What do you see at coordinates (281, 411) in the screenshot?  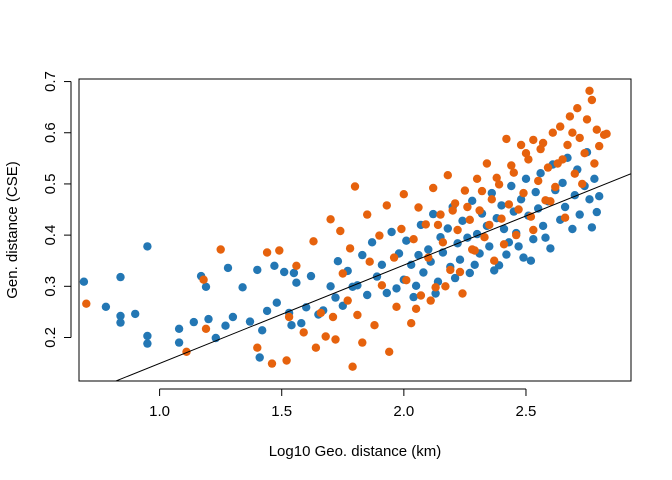 I see `x-tick-label: 1.5` at bounding box center [281, 411].